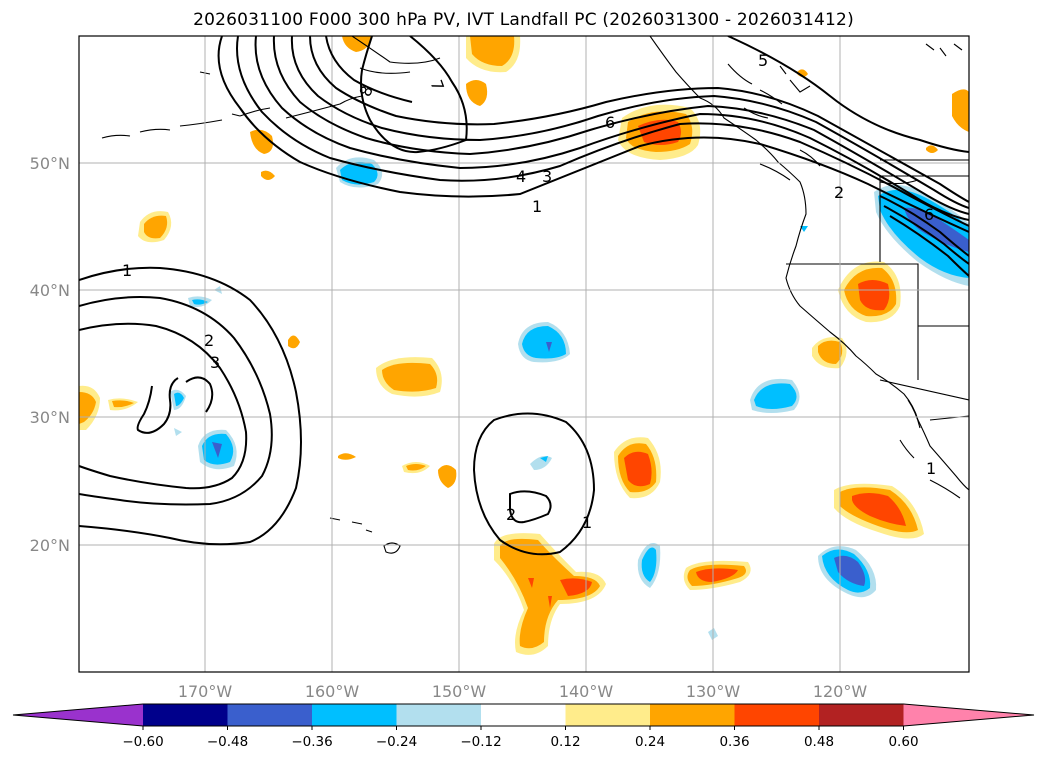 This screenshot has height=765, width=1047. I want to click on lon-label: 150°W, so click(459, 691).